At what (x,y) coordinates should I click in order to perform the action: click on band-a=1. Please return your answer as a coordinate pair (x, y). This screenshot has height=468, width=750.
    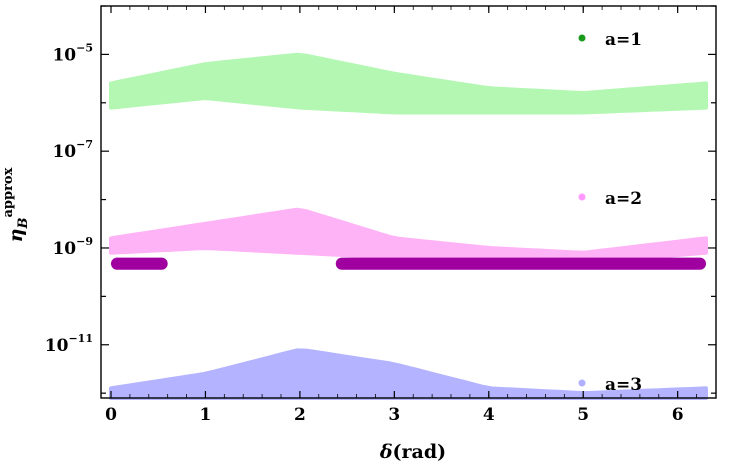
    Looking at the image, I should click on (408, 83).